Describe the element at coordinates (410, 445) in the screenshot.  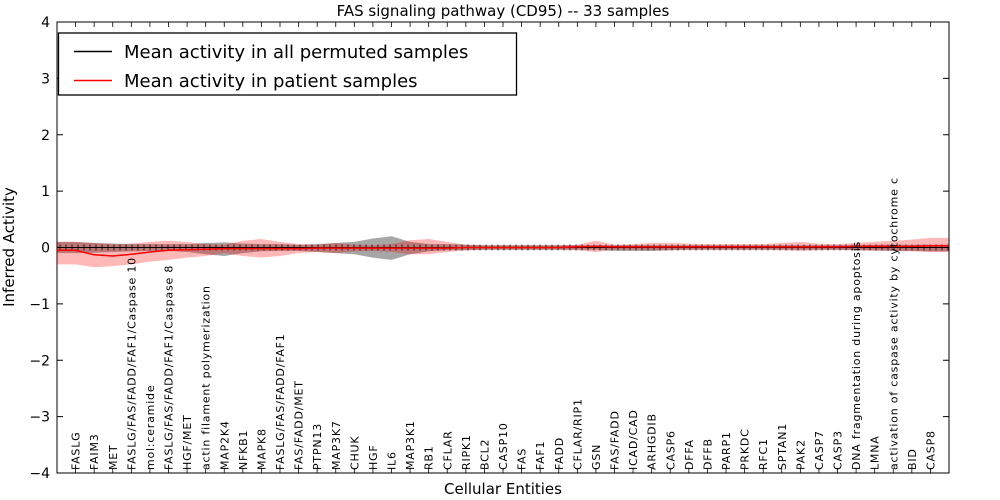
I see `x-tick-label: MAP3K1` at that location.